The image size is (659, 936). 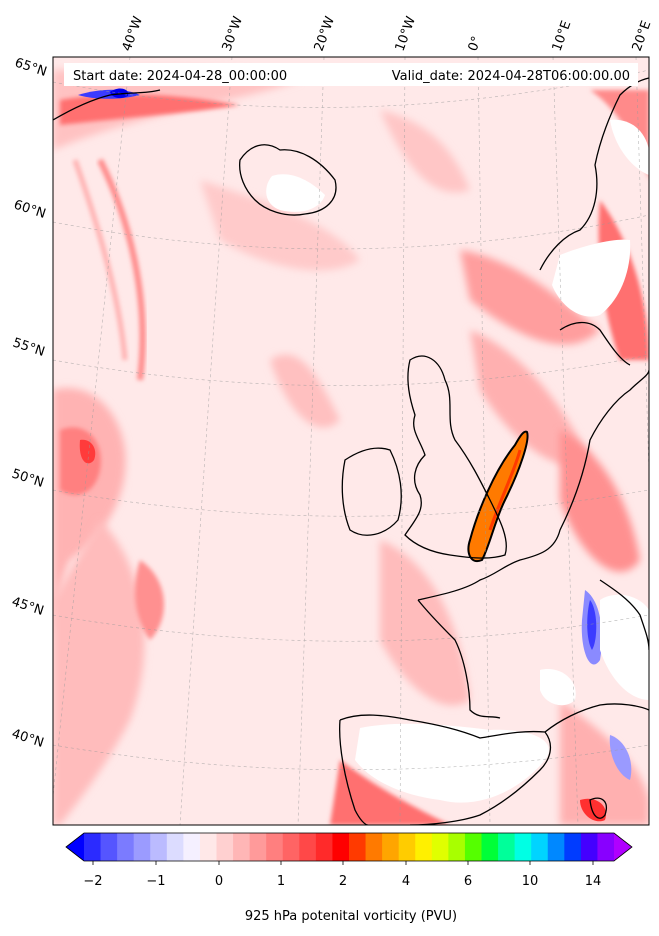 What do you see at coordinates (562, 36) in the screenshot?
I see `lon-label: 10°E` at bounding box center [562, 36].